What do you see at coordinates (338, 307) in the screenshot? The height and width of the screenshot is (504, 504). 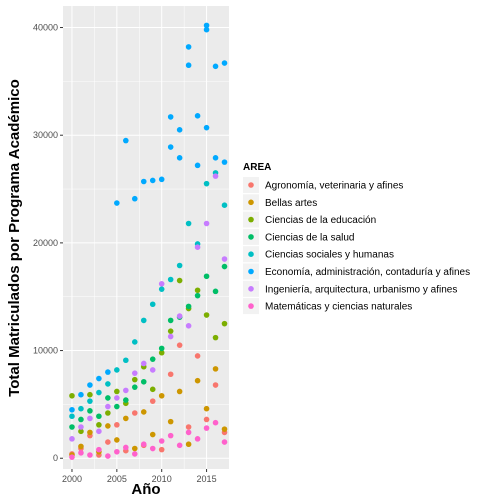 I see `legend-label: Matemáticas y ciencias naturales` at bounding box center [338, 307].